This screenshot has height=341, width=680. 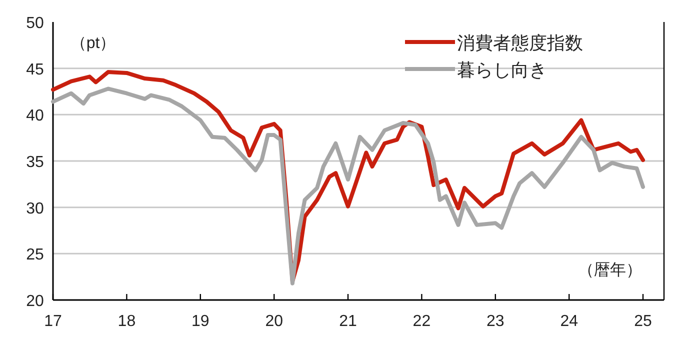 I want to click on x-tick-label: 20, so click(x=274, y=321).